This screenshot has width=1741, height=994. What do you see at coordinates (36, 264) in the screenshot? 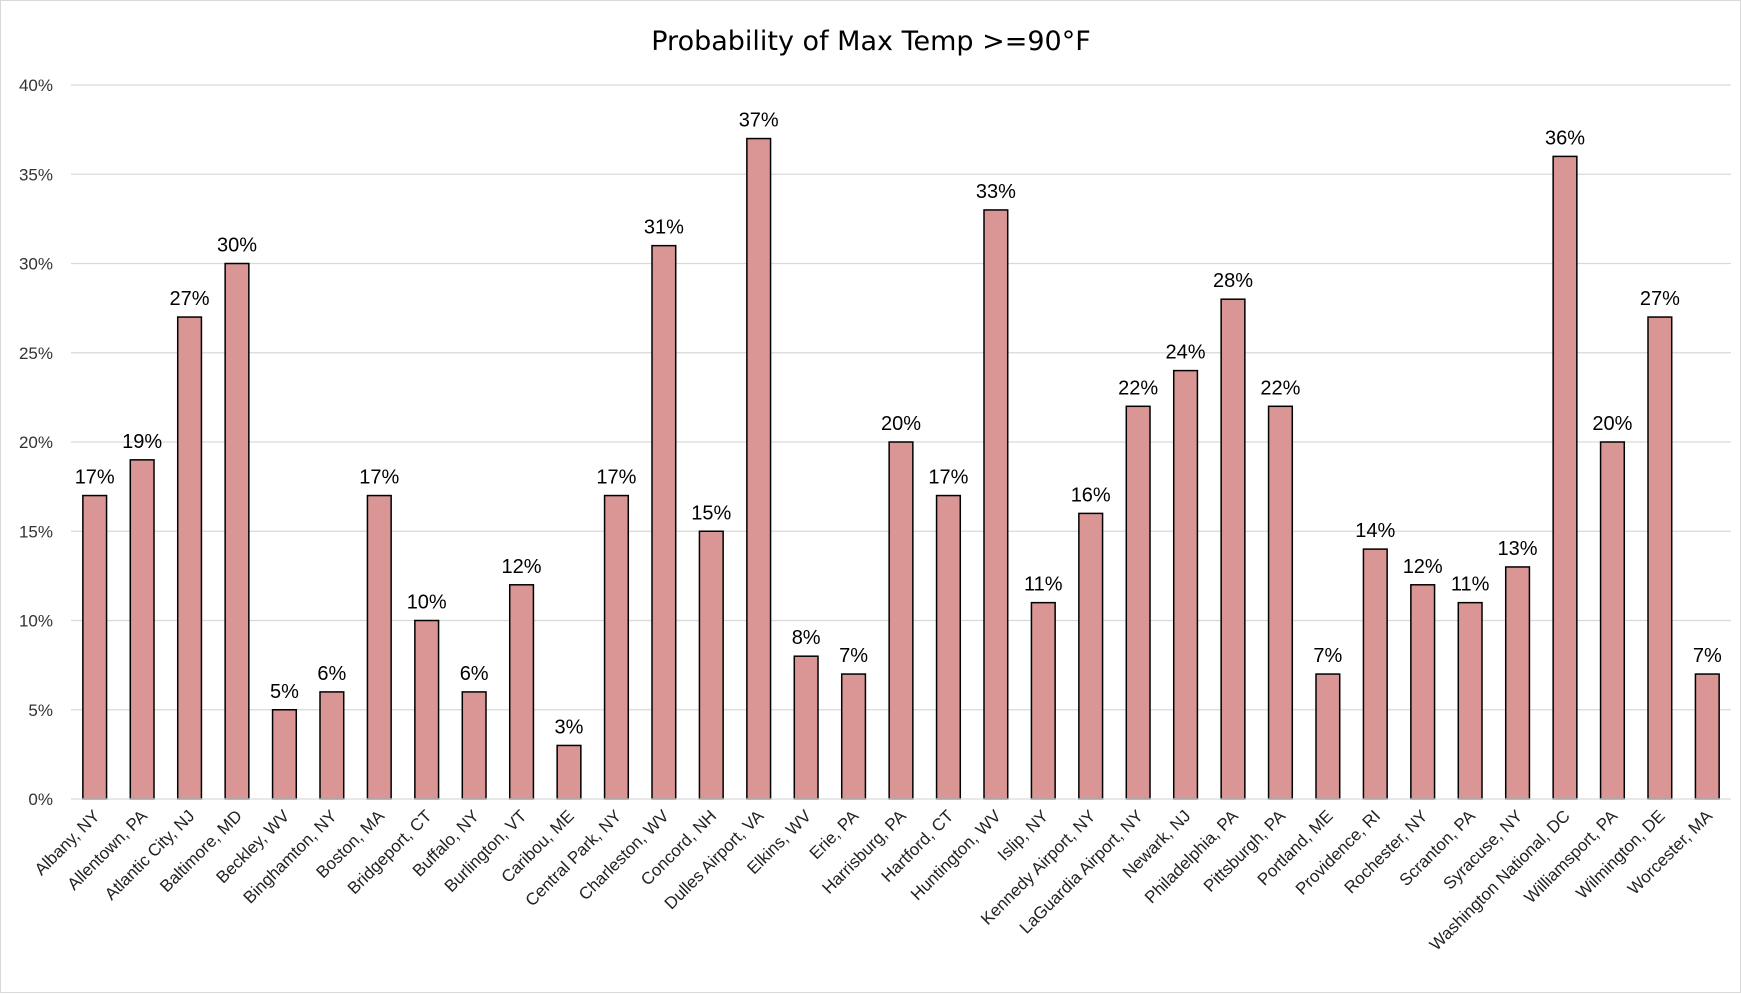
I see `y-tick-label: 30%` at bounding box center [36, 264].